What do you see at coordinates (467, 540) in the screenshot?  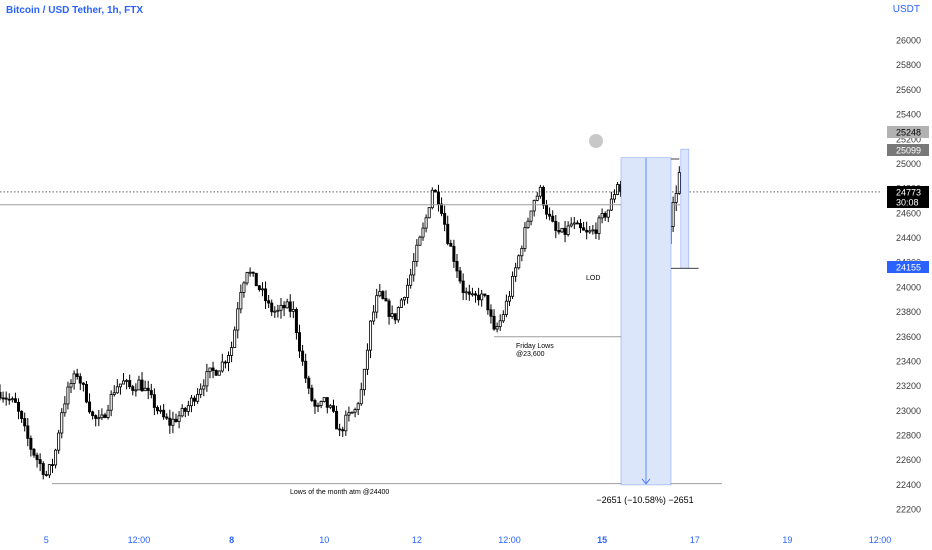 I see `time-axis: 5 12:00 8 10 12 12:00 15 17 19 12:00` at bounding box center [467, 540].